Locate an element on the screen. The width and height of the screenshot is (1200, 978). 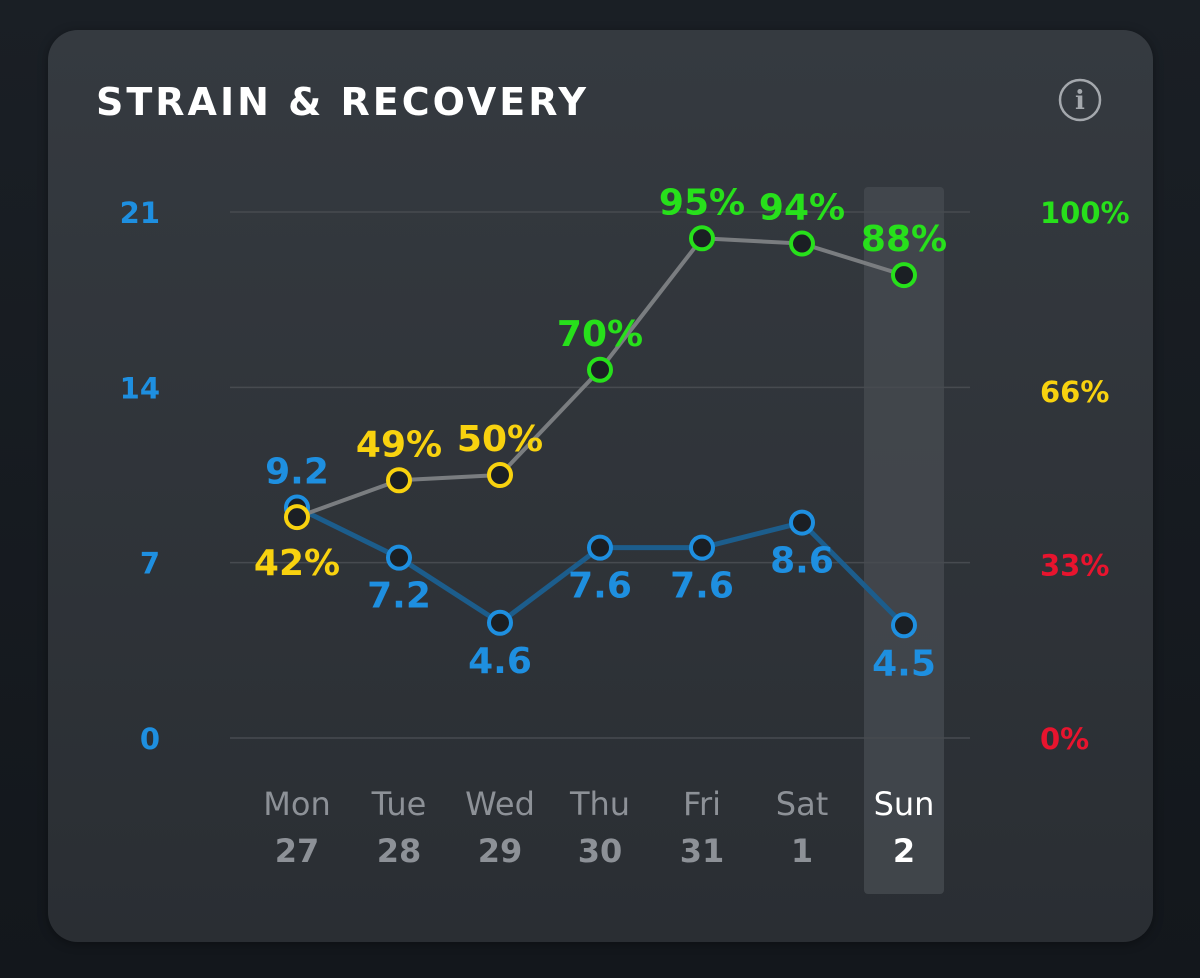
x-axis-day-label: Wed is located at coordinates (500, 804).